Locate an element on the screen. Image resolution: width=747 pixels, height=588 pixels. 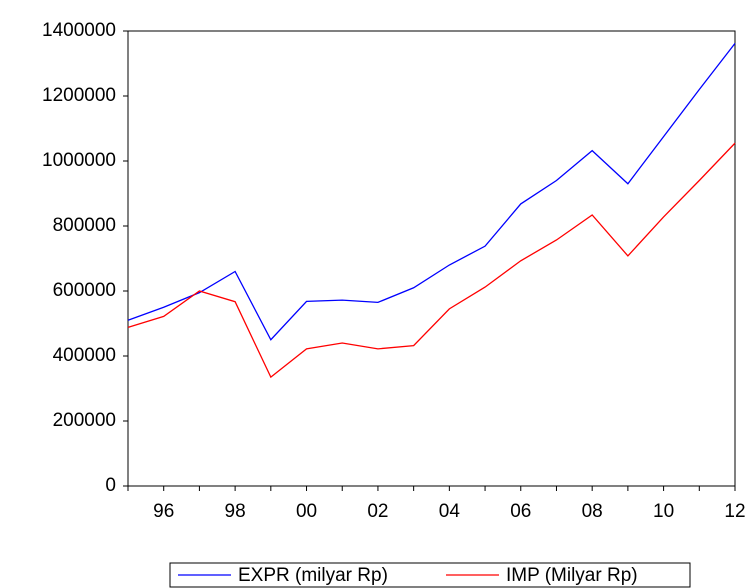
legend-box is located at coordinates (430, 575).